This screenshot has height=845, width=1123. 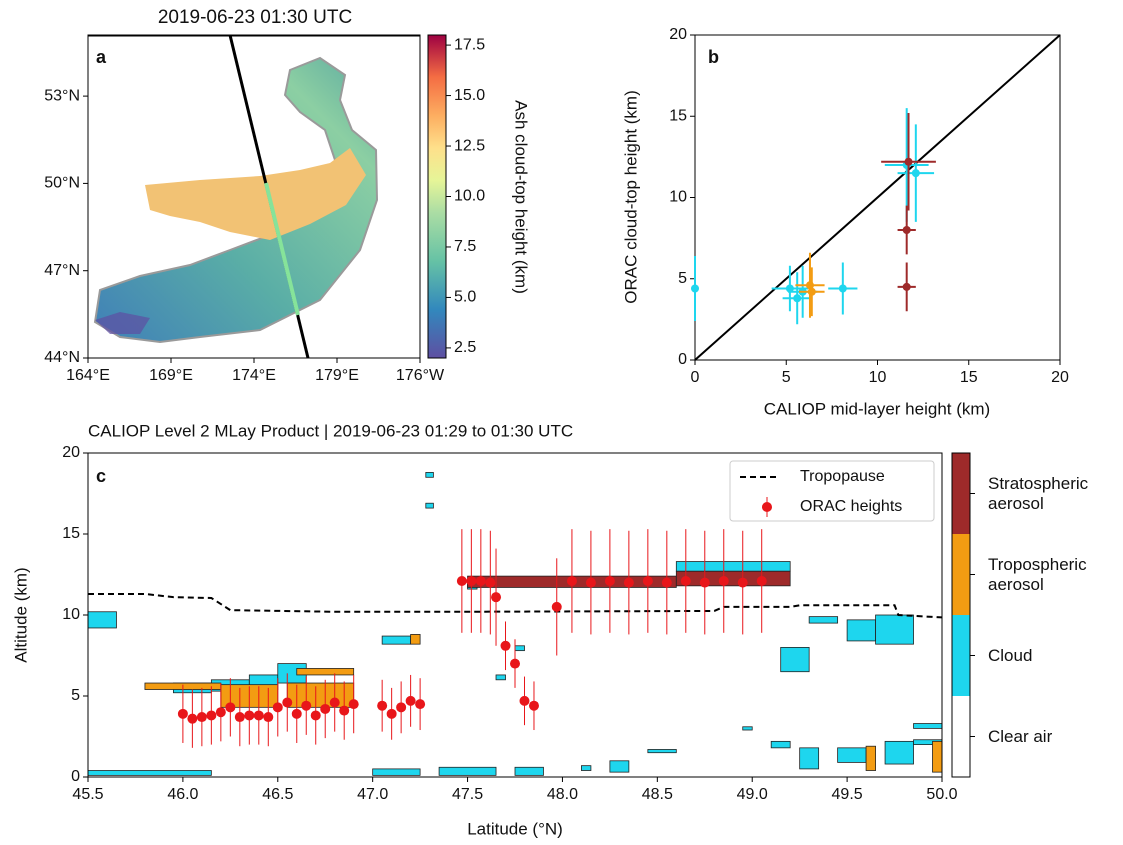 What do you see at coordinates (87, 794) in the screenshot?
I see `x-tick-label: 45.5` at bounding box center [87, 794].